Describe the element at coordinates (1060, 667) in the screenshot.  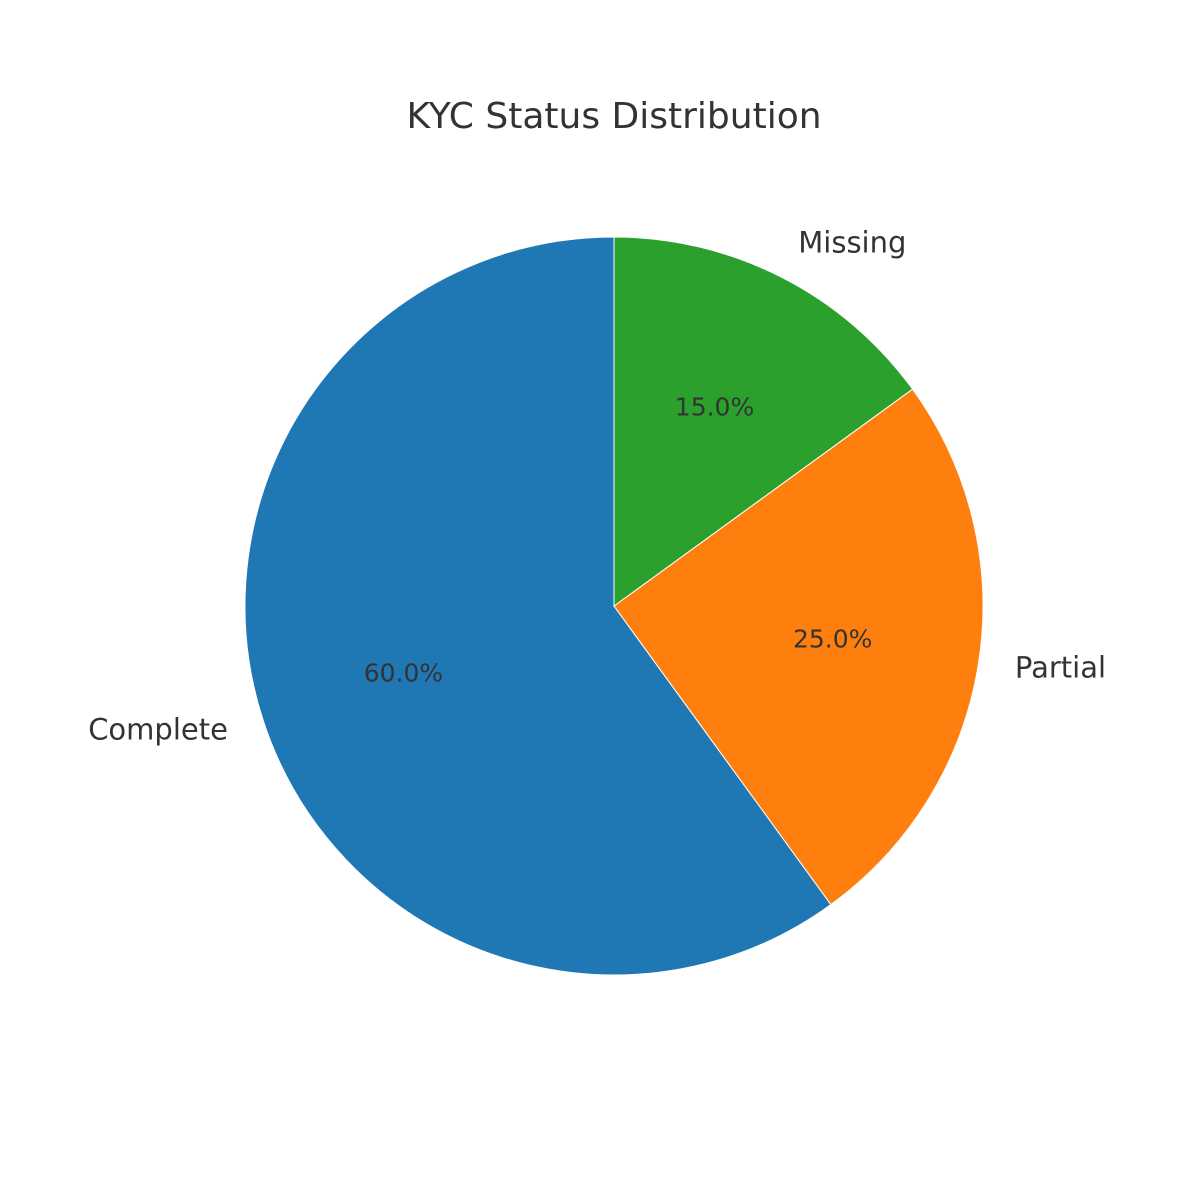
I see `slice-label-partial: Partial` at that location.